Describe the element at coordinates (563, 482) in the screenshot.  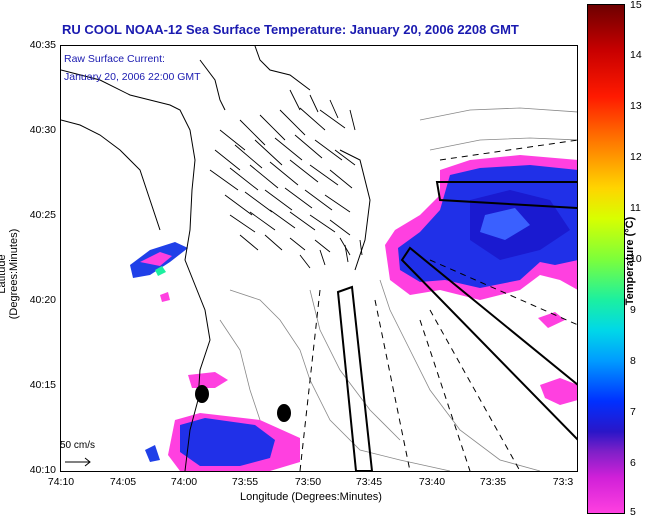
I see `x-tick-label: 73:3` at that location.